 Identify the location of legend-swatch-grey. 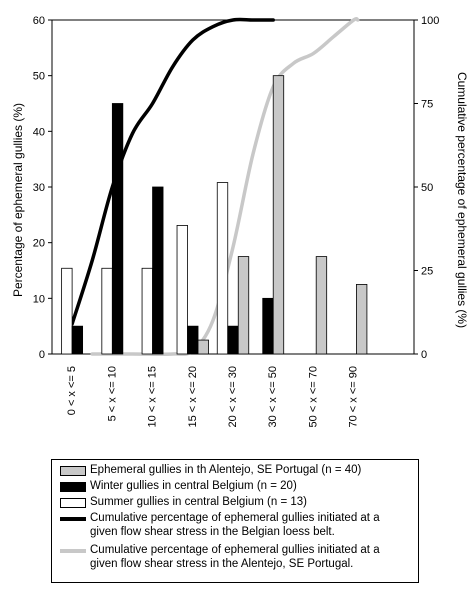
(73, 471).